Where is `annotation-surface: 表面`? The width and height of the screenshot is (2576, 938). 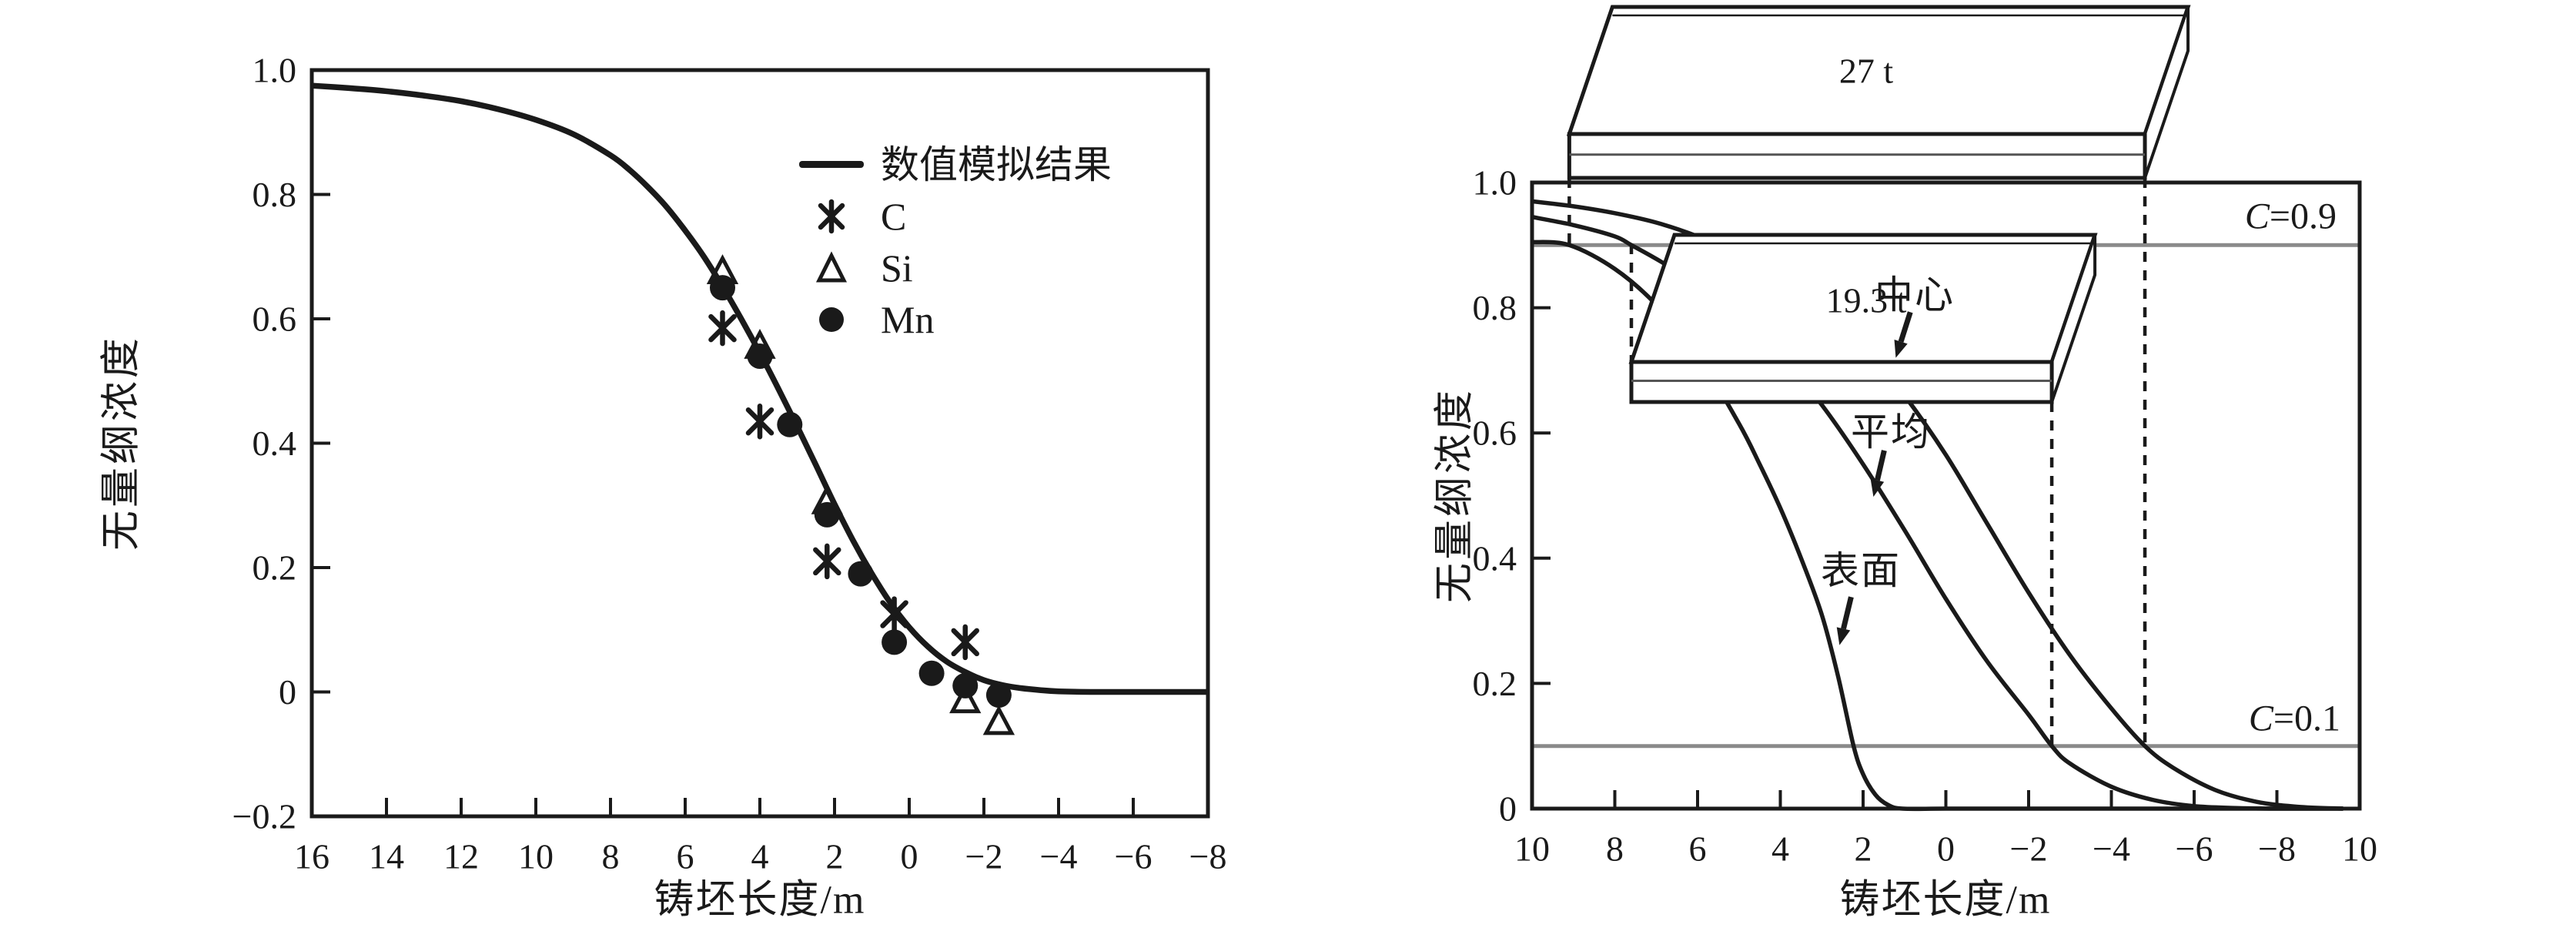
annotation-surface: 表面 is located at coordinates (1861, 570).